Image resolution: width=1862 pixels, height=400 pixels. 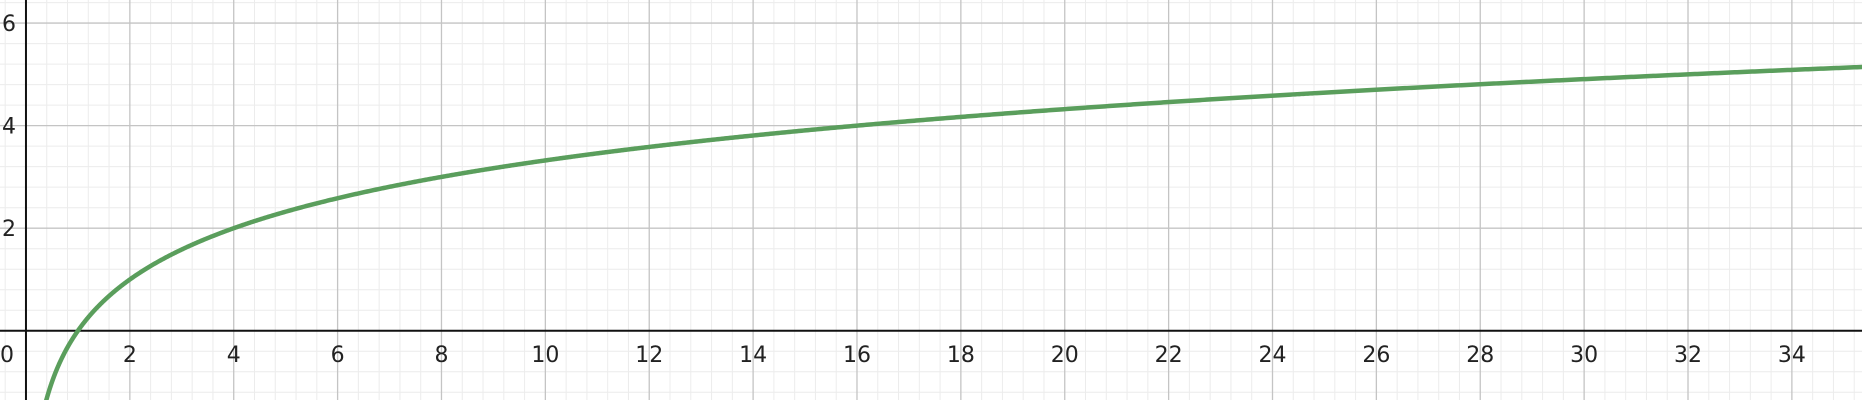 I want to click on x-tick-label: 2, so click(x=130, y=355).